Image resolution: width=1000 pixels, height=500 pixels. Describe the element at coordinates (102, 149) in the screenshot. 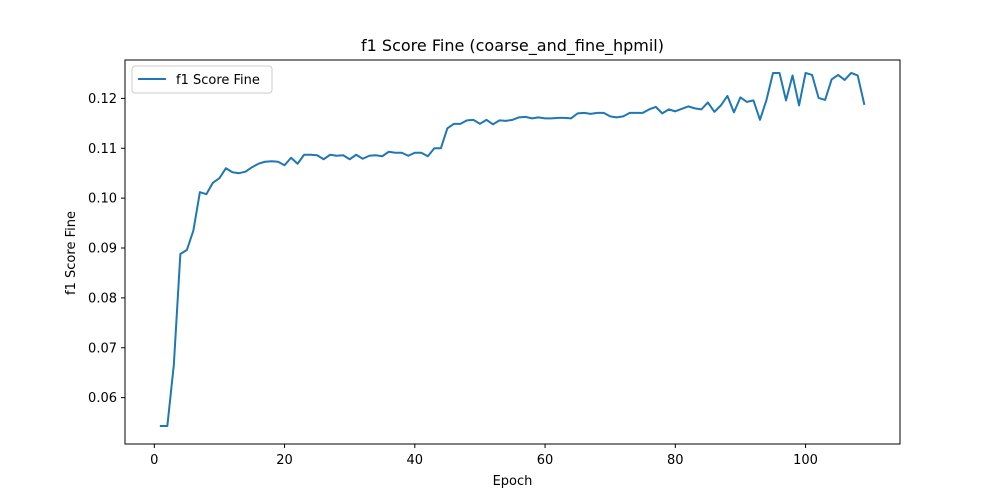

I see `y-tick-label: 0.11` at that location.